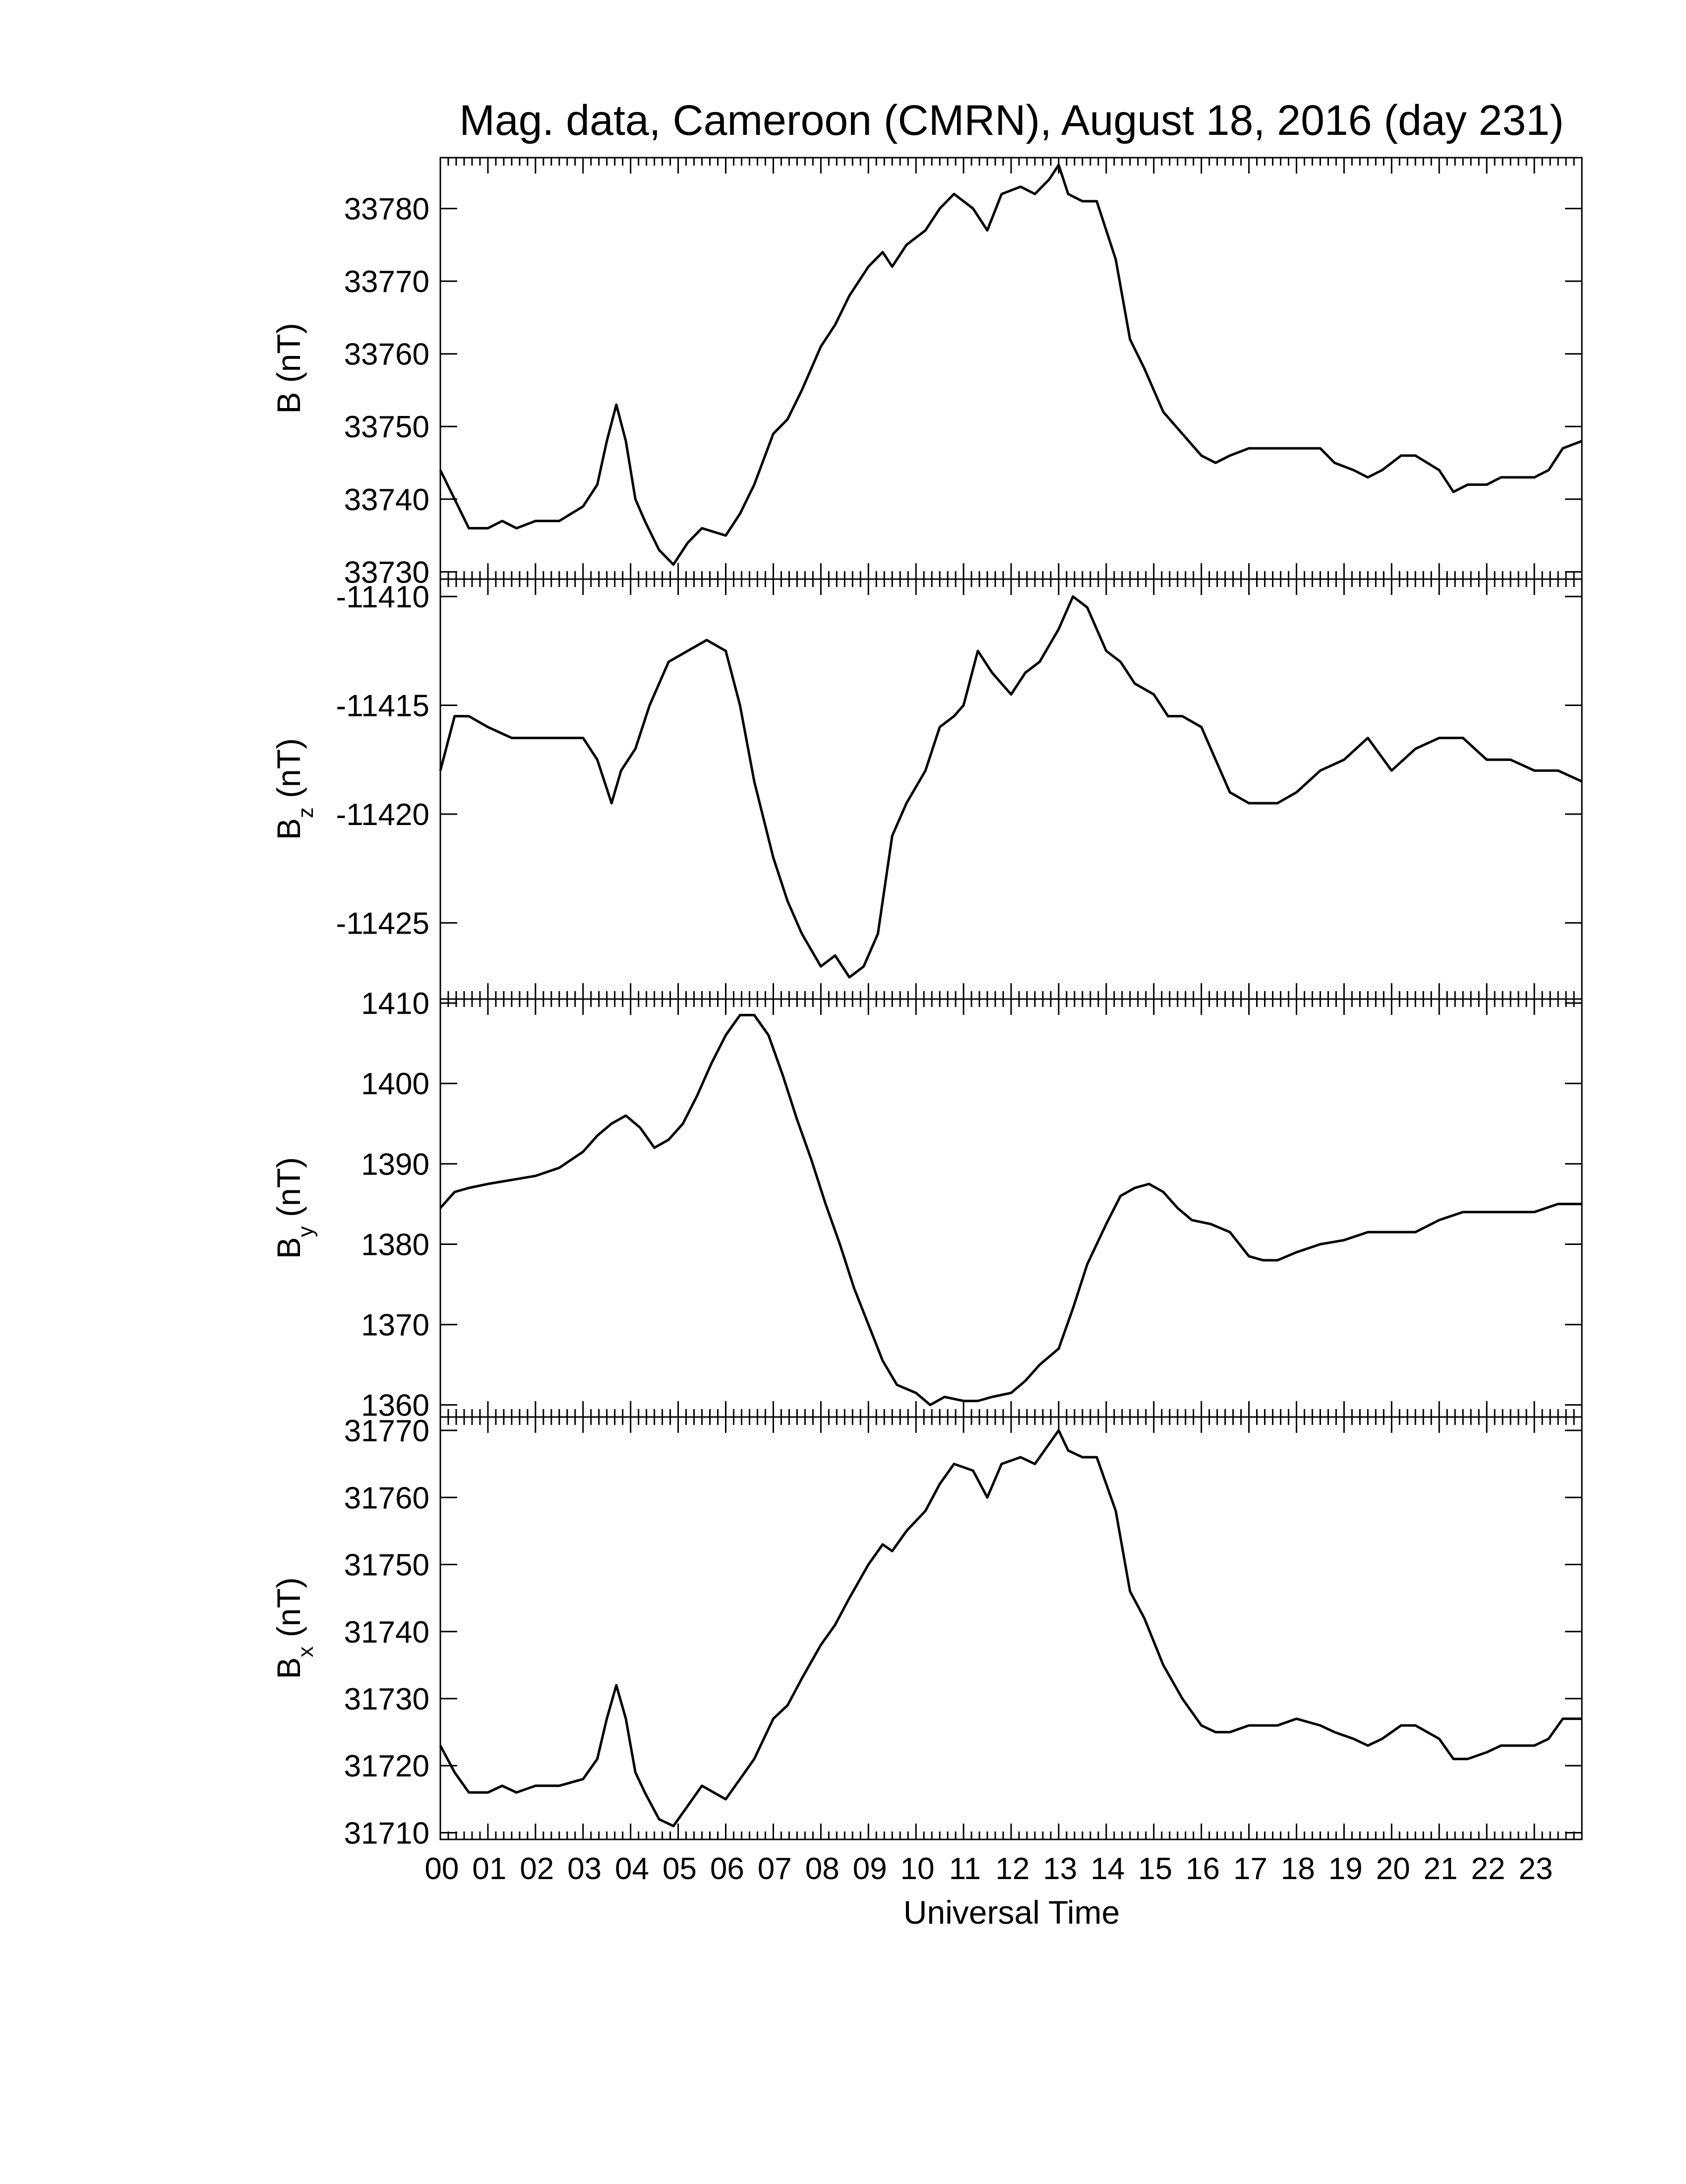 Image resolution: width=1686 pixels, height=2184 pixels. I want to click on y-tick-label: 1360, so click(395, 1406).